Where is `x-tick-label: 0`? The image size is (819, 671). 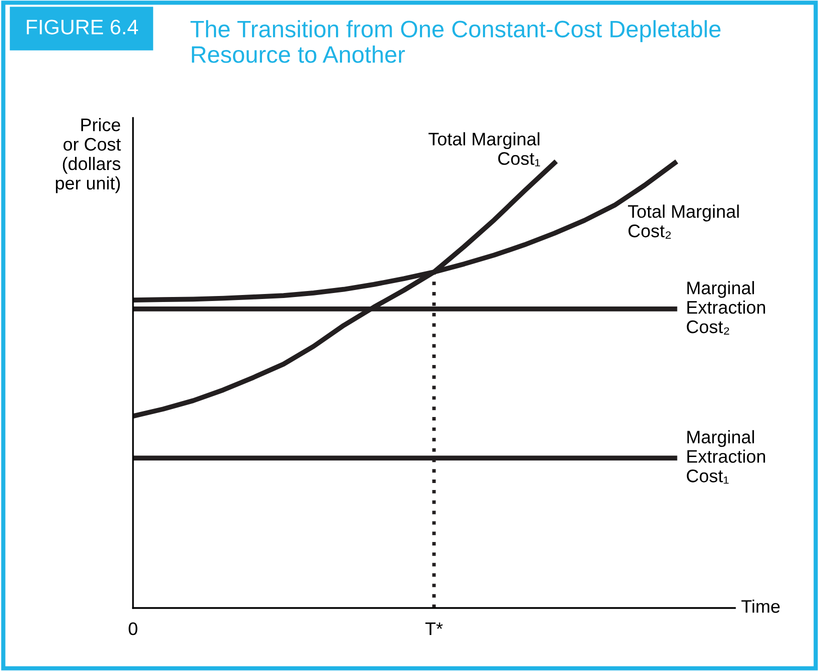
x-tick-label: 0 is located at coordinates (133, 629).